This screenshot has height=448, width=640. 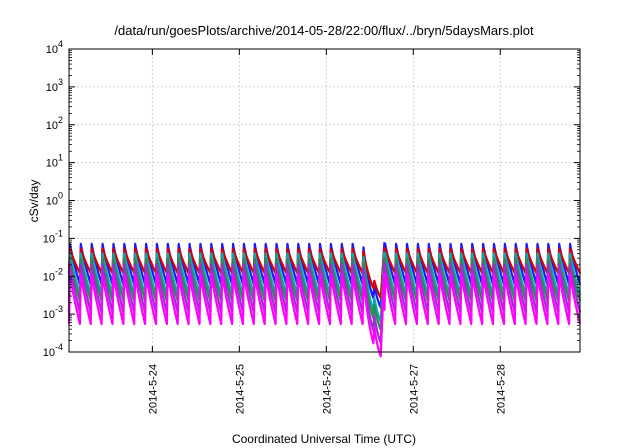 I want to click on y-tick-label: 10⁴, so click(x=54, y=47).